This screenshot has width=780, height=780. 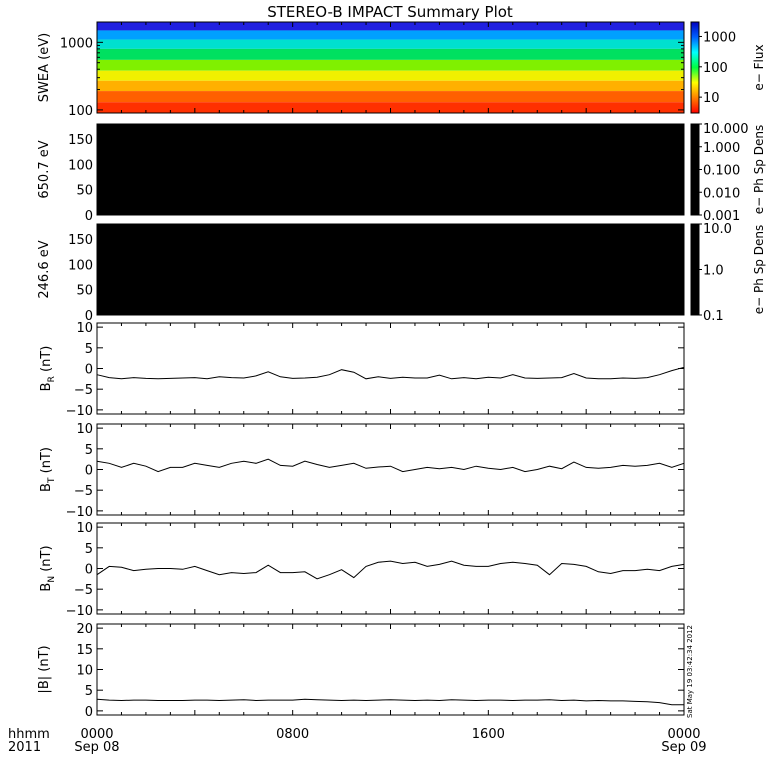 I want to click on colorbar: 10 100 1000 e− Flux, so click(x=728, y=67).